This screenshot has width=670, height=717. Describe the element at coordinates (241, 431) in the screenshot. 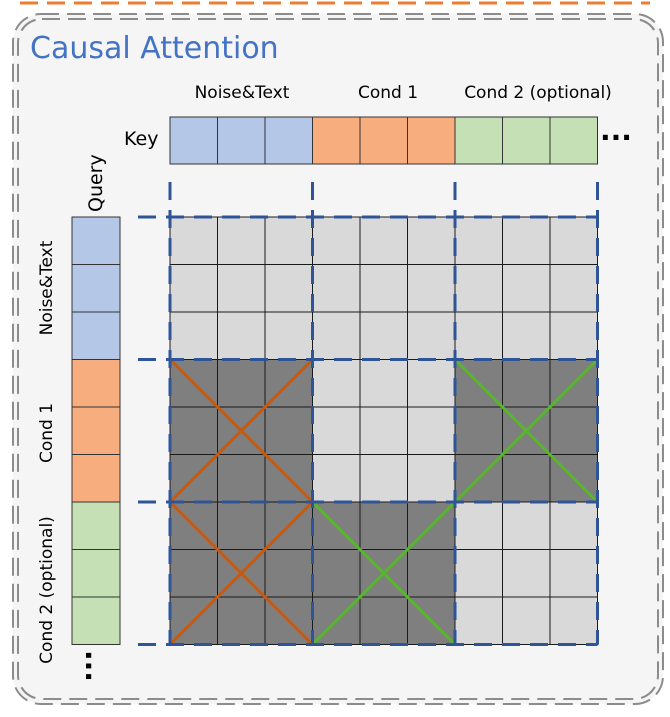

I see `mask-cross-cond-1-to-noise-text-b` at that location.